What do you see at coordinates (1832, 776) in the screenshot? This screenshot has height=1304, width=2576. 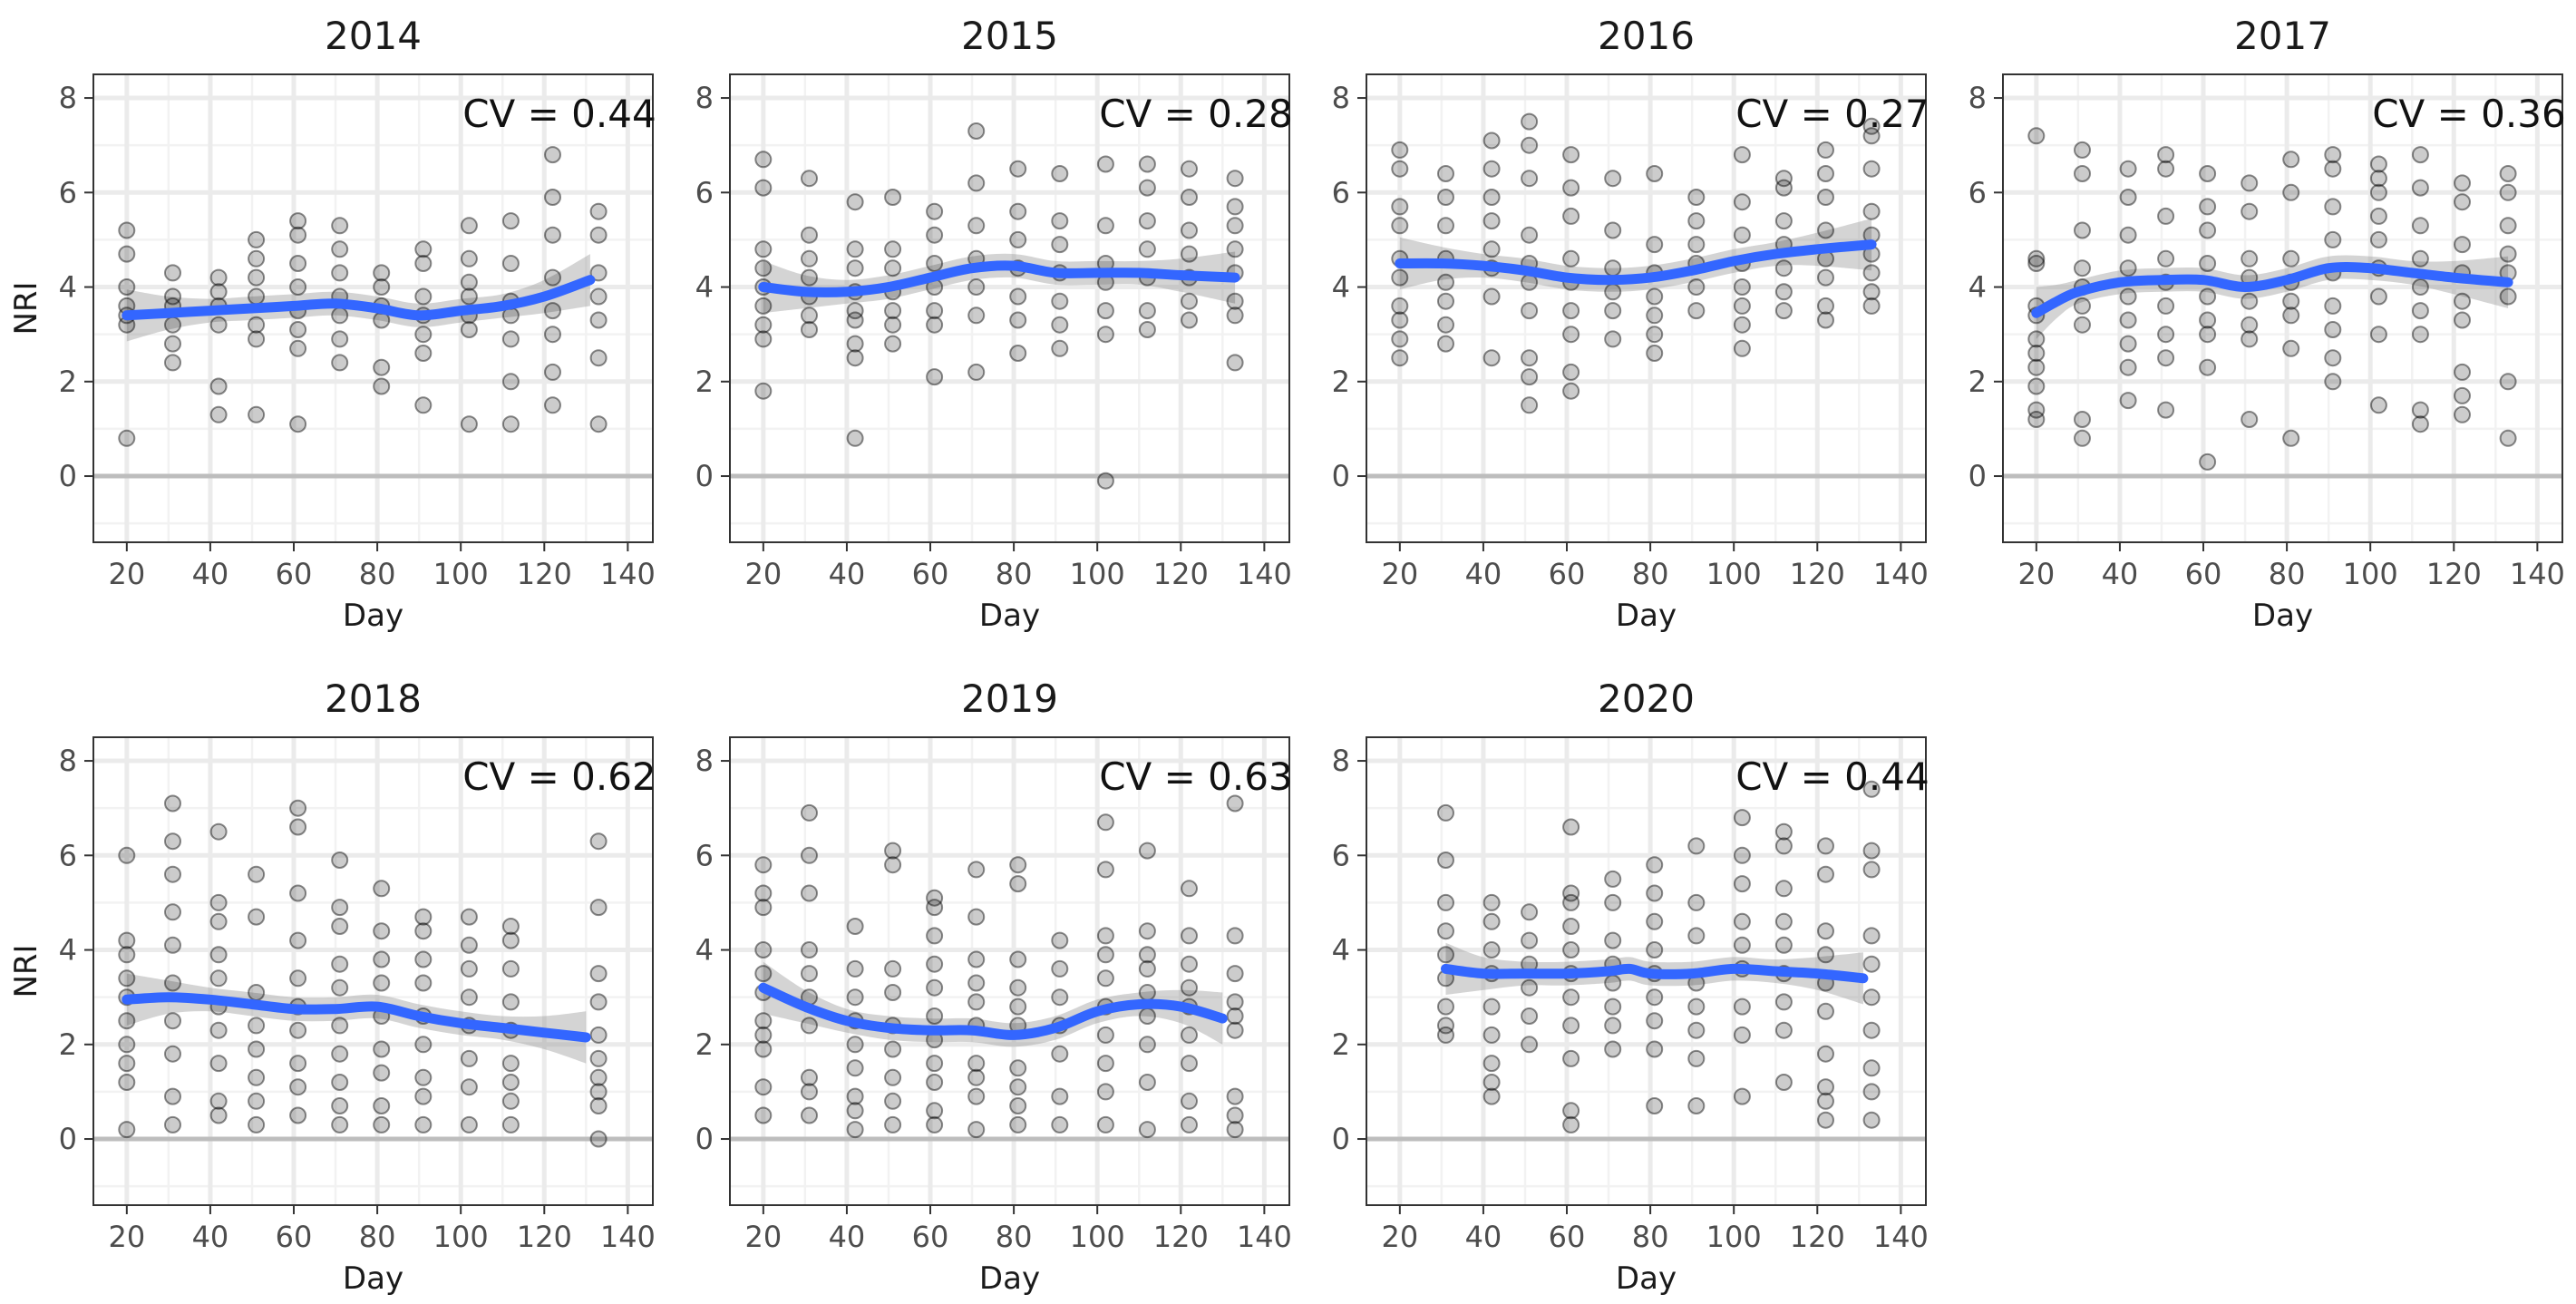 I see `cv-annotation: CV = 0.44` at bounding box center [1832, 776].